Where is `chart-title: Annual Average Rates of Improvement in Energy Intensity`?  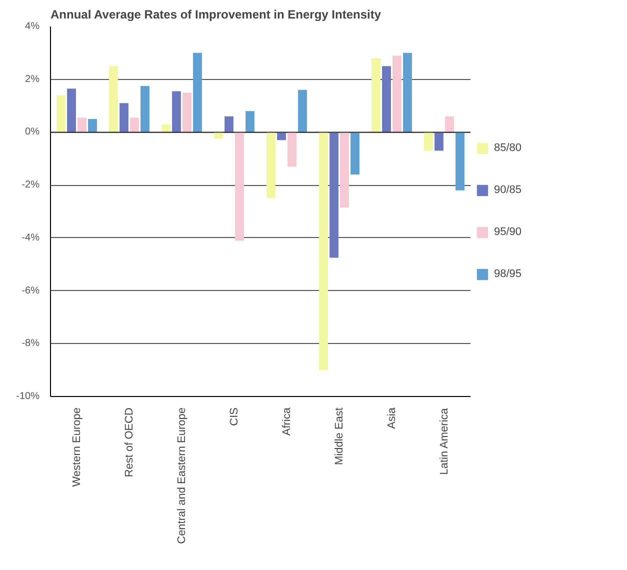
chart-title: Annual Average Rates of Improvement in Energy Intensity is located at coordinates (216, 15).